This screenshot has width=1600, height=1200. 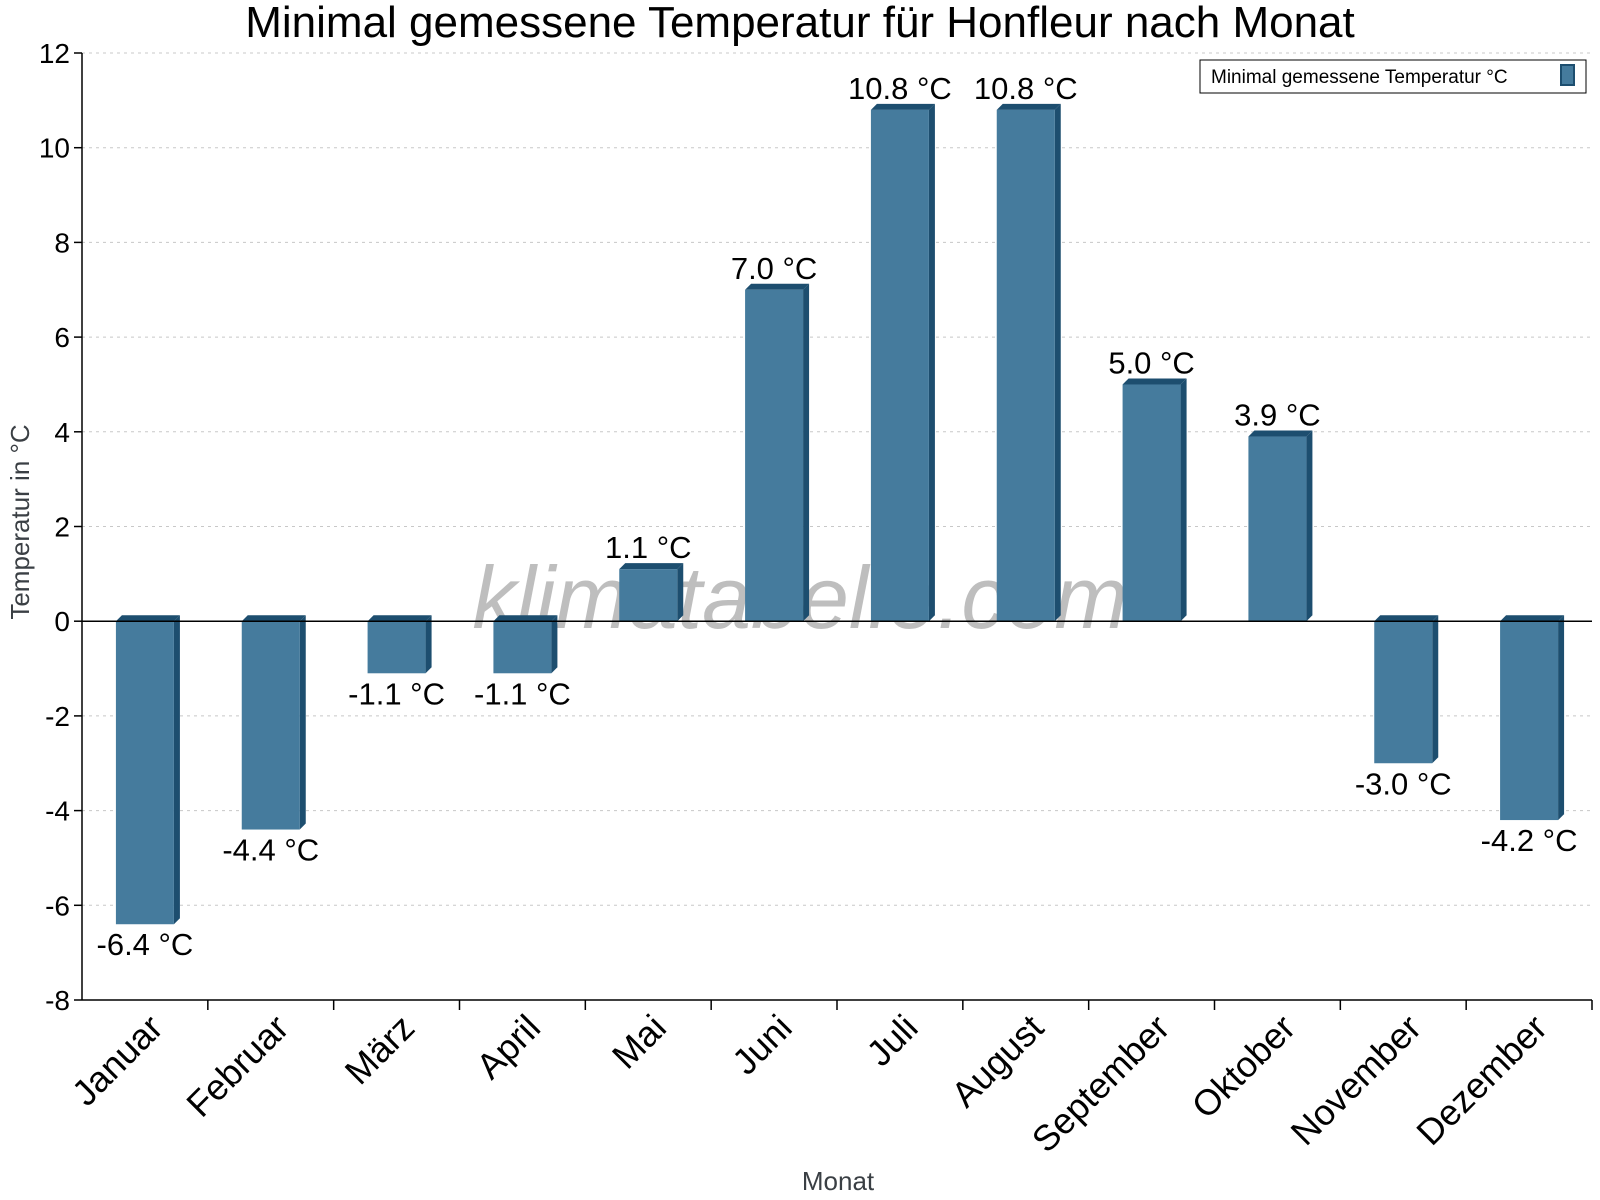 I want to click on data-label: 7.0 °C, so click(x=774, y=268).